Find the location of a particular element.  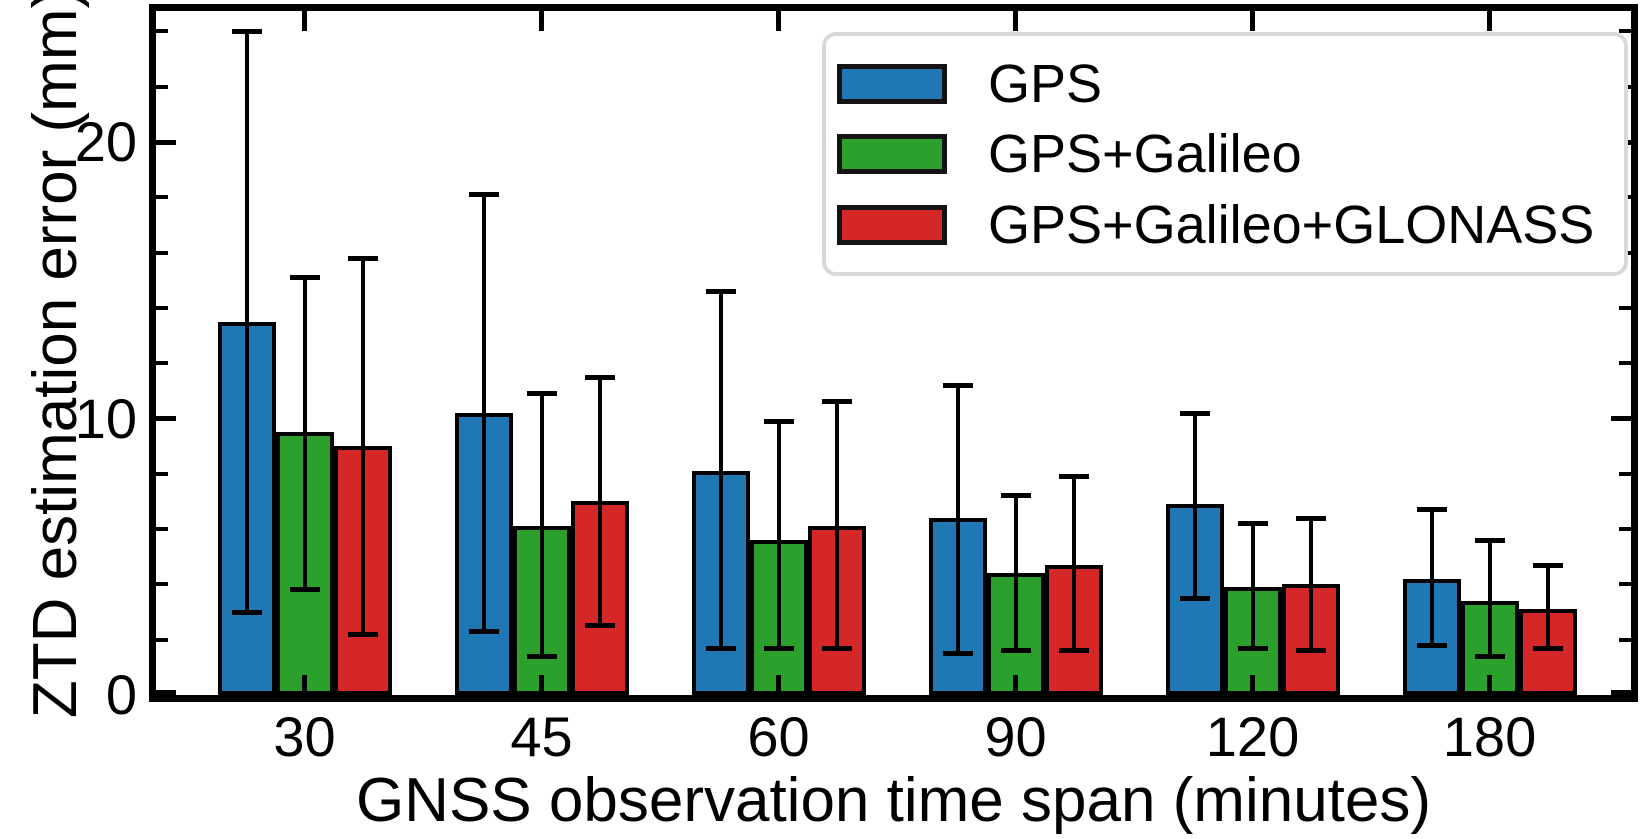

error-bar-GPS+Galileo-60 is located at coordinates (778, 534).